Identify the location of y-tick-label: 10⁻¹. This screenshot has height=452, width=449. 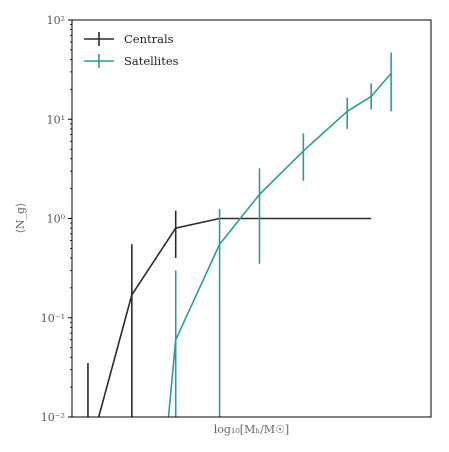
(53, 318).